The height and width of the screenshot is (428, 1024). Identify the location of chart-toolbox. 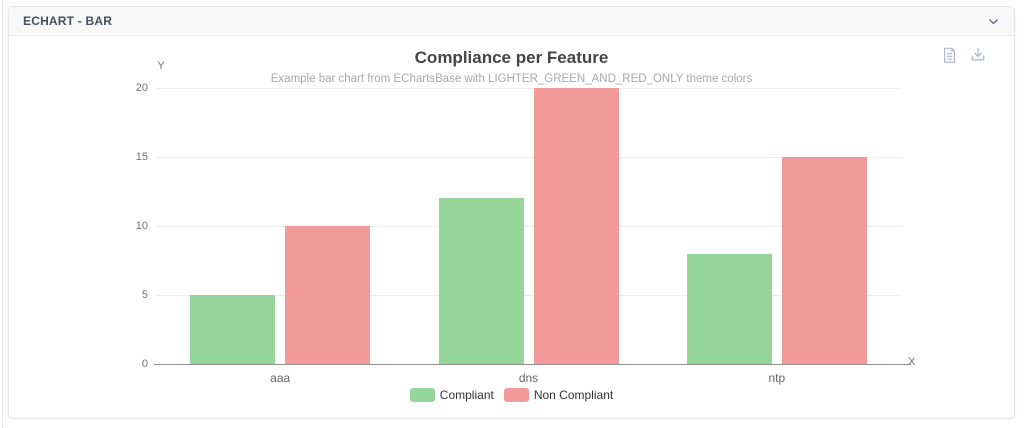
(964, 55).